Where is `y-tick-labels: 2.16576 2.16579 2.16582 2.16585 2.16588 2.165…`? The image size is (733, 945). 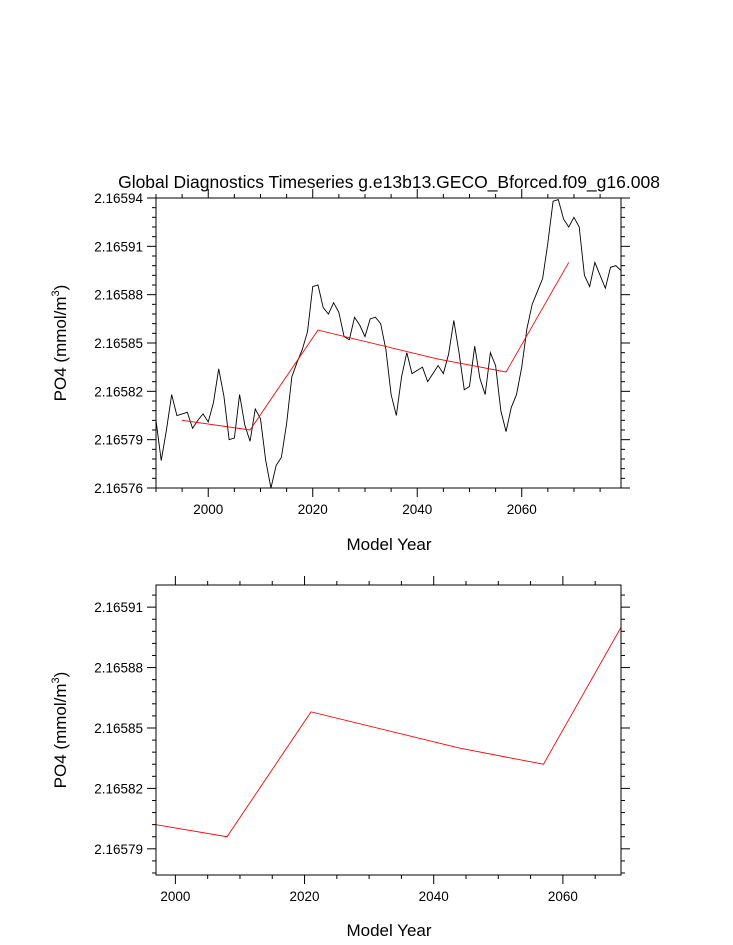 y-tick-labels: 2.16576 2.16579 2.16582 2.16585 2.16588 2.165… is located at coordinates (118, 343).